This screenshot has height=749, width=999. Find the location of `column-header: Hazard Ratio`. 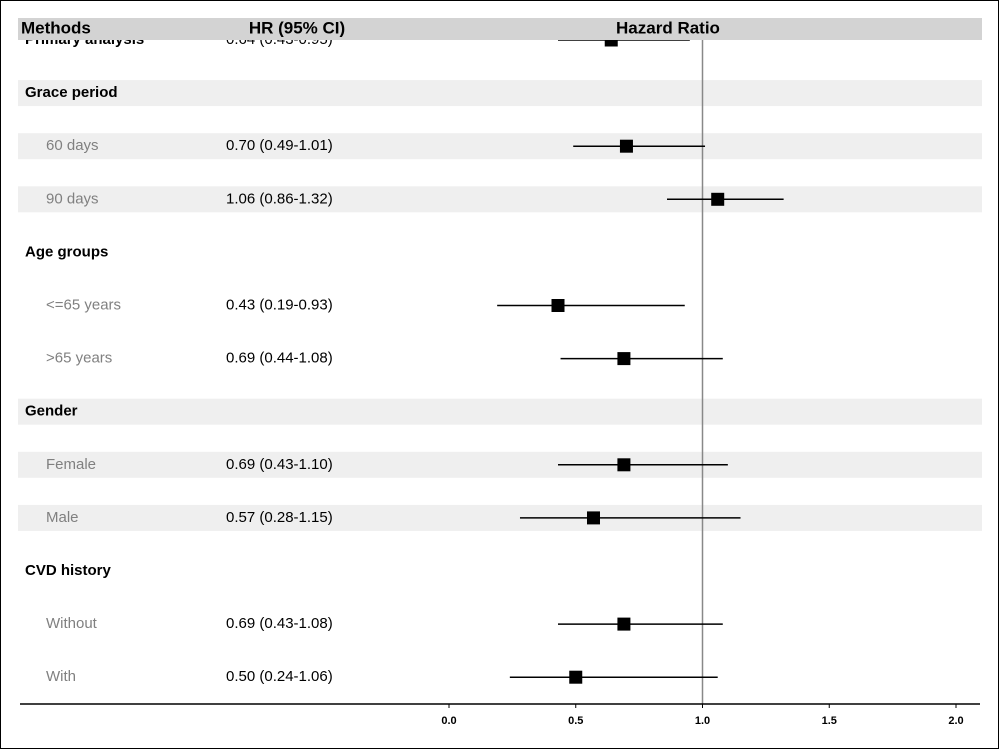

column-header: Hazard Ratio is located at coordinates (668, 27).